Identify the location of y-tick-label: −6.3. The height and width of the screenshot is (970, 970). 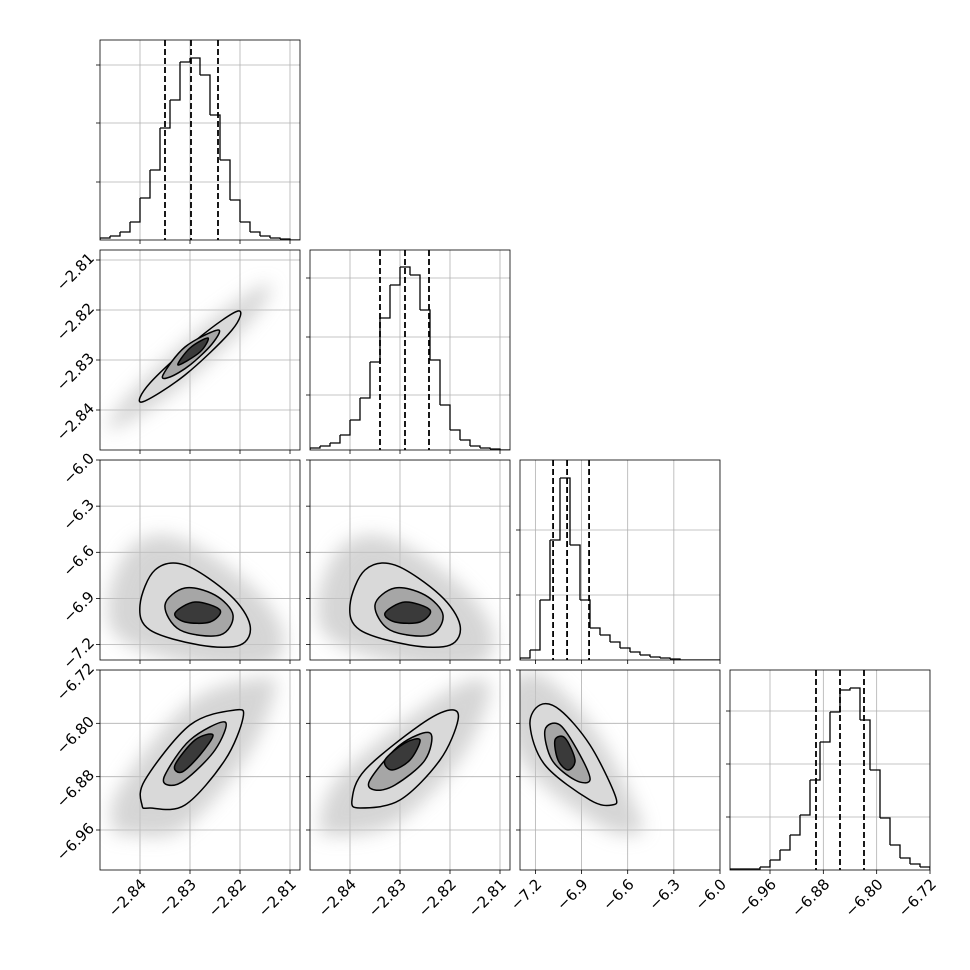
(79, 514).